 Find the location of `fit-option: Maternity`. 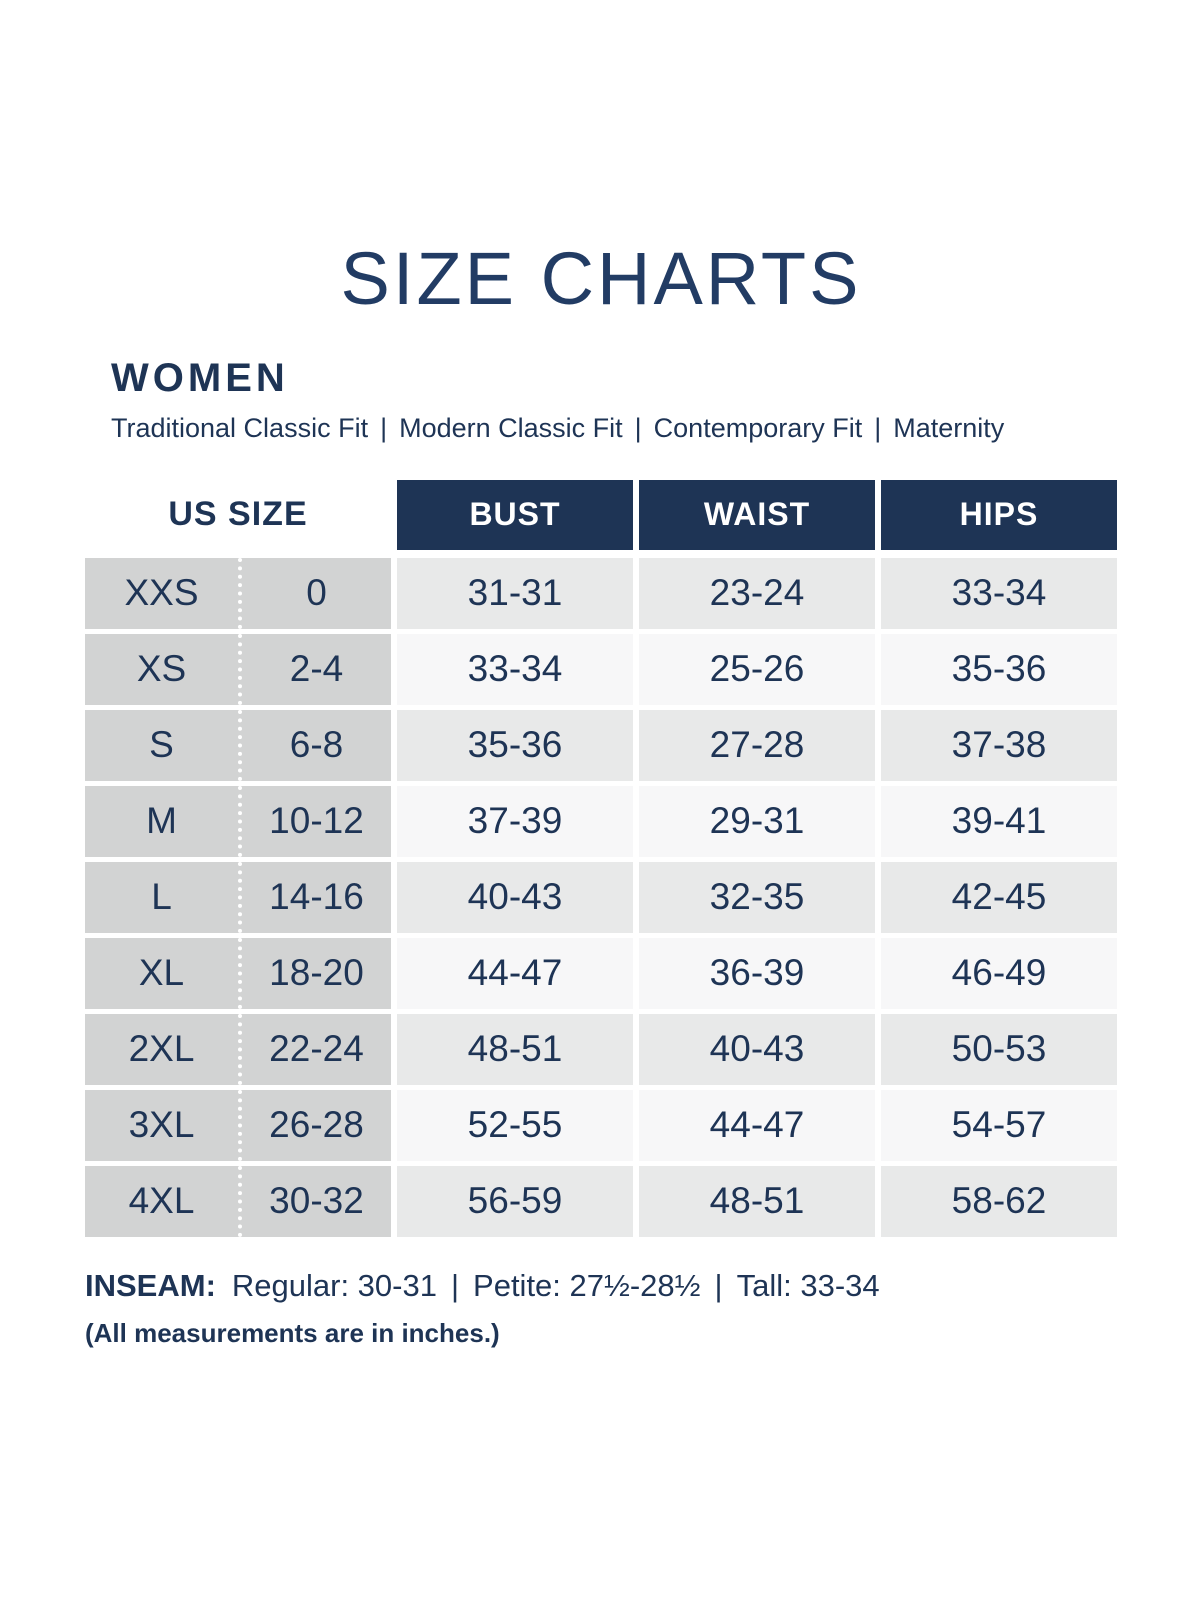

fit-option: Maternity is located at coordinates (949, 428).